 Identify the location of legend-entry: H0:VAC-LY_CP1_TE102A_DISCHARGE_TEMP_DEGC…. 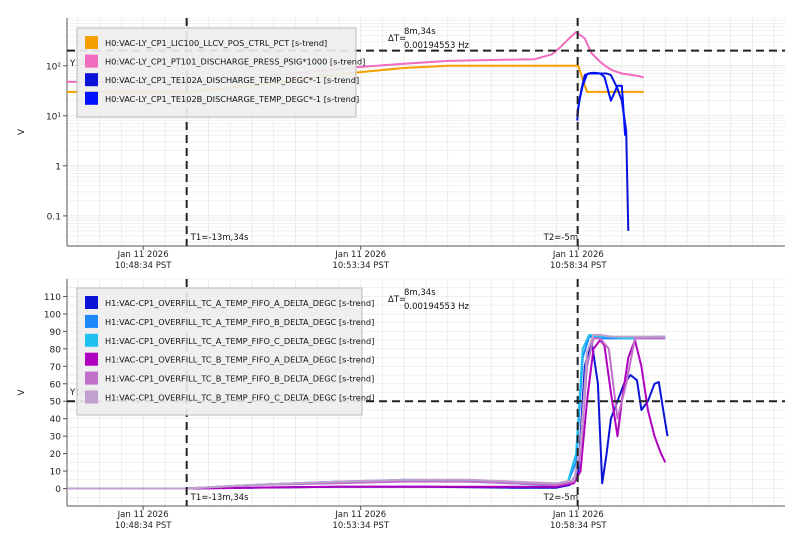
(232, 80).